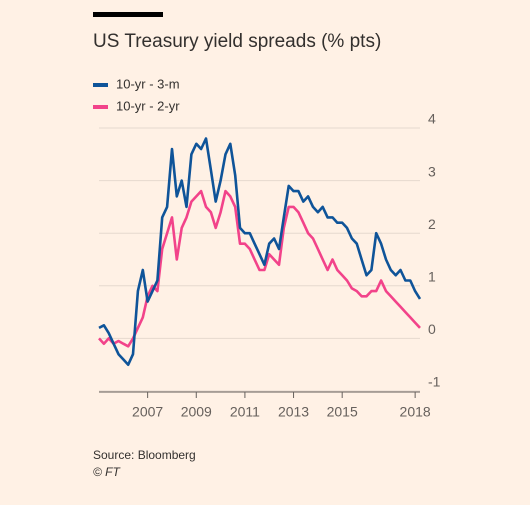 The height and width of the screenshot is (505, 530). What do you see at coordinates (415, 412) in the screenshot?
I see `x-tick-label: 2018` at bounding box center [415, 412].